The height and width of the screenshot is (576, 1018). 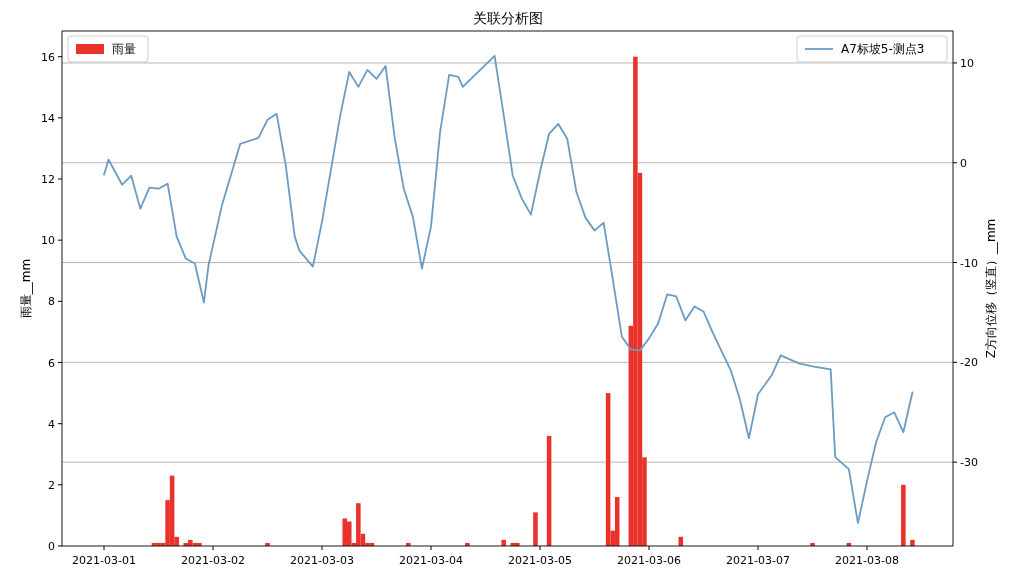 I want to click on x-tick-label: 2021-03-05, so click(x=540, y=560).